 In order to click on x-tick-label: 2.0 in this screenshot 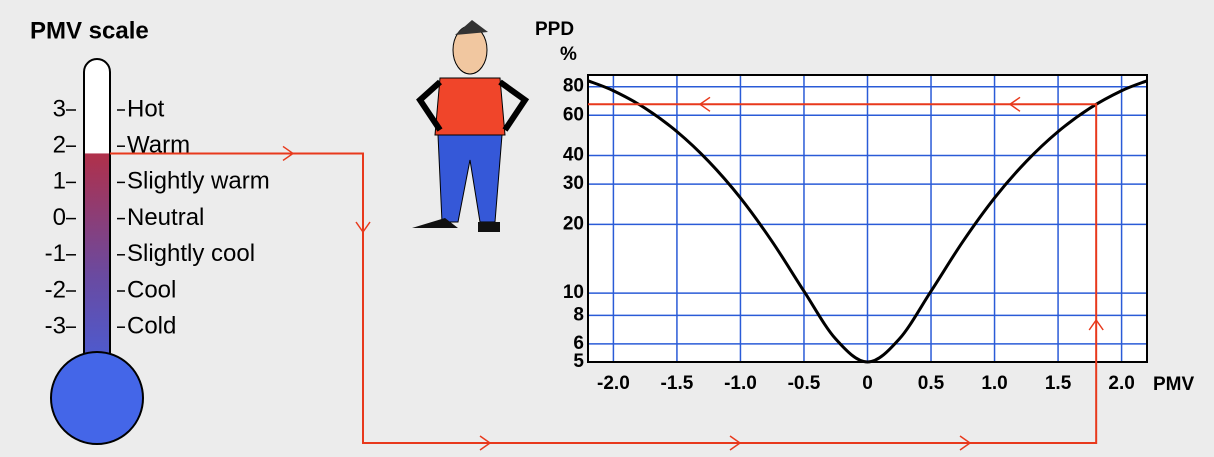, I will do `click(1121, 383)`.